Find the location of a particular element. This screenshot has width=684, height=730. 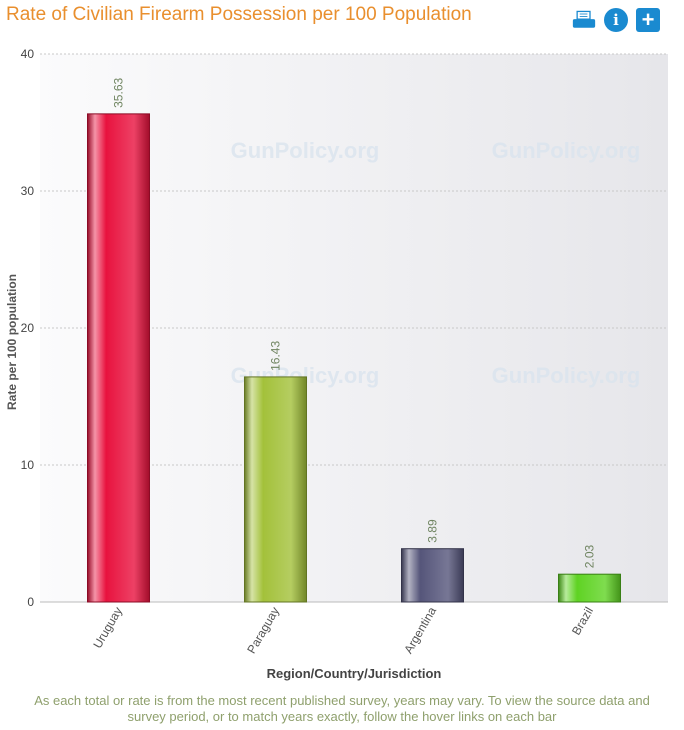

x-tick-label: Brazil is located at coordinates (582, 621).